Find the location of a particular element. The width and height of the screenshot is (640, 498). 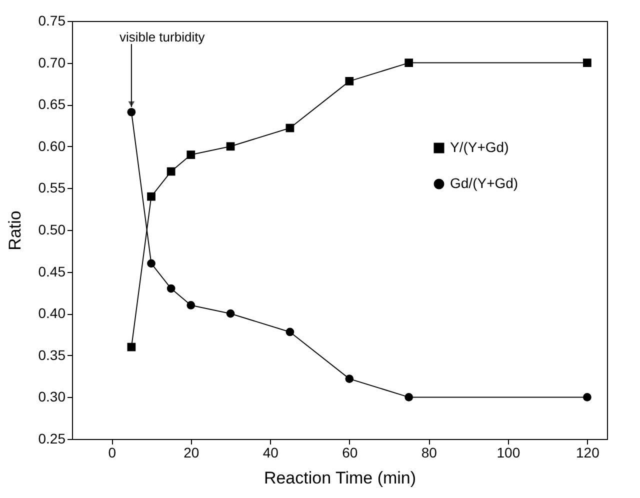

y-tick-label: 0.55 is located at coordinates (52, 188).